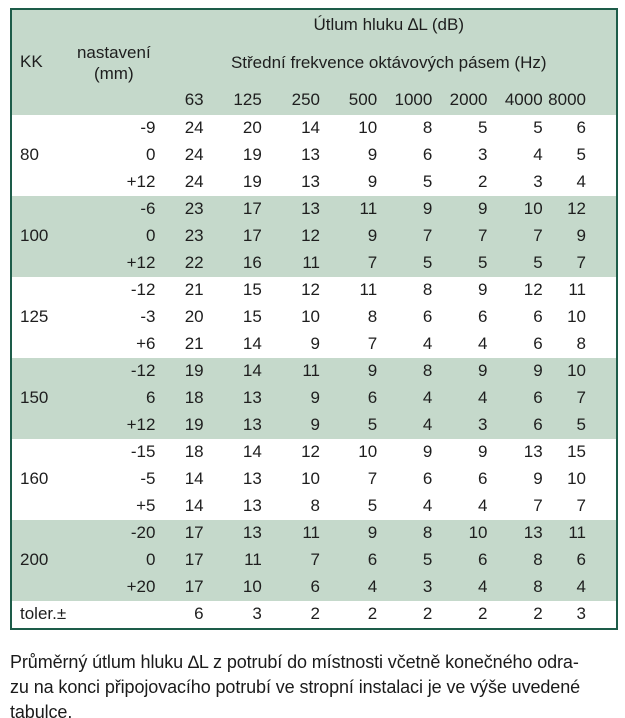 This screenshot has width=625, height=718. I want to click on setting-cell: +12, so click(141, 182).